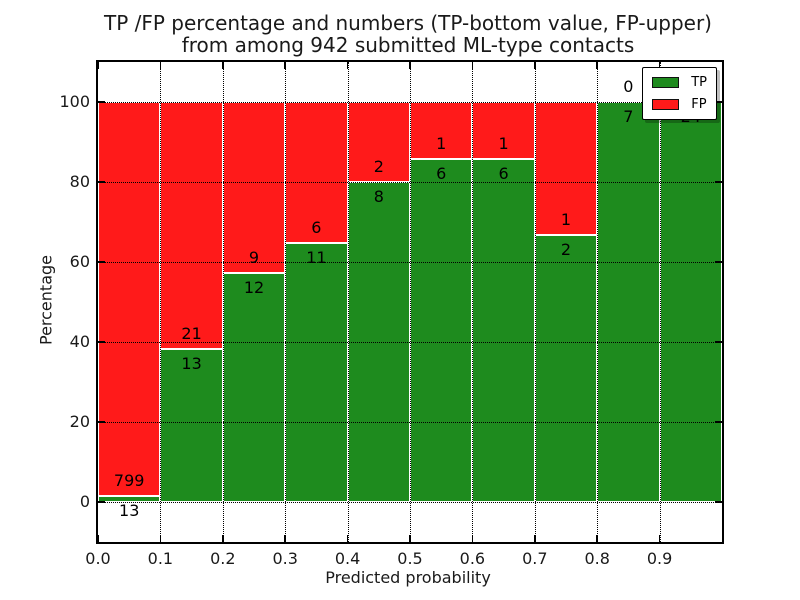  I want to click on x-tick-label: 0.5, so click(410, 558).